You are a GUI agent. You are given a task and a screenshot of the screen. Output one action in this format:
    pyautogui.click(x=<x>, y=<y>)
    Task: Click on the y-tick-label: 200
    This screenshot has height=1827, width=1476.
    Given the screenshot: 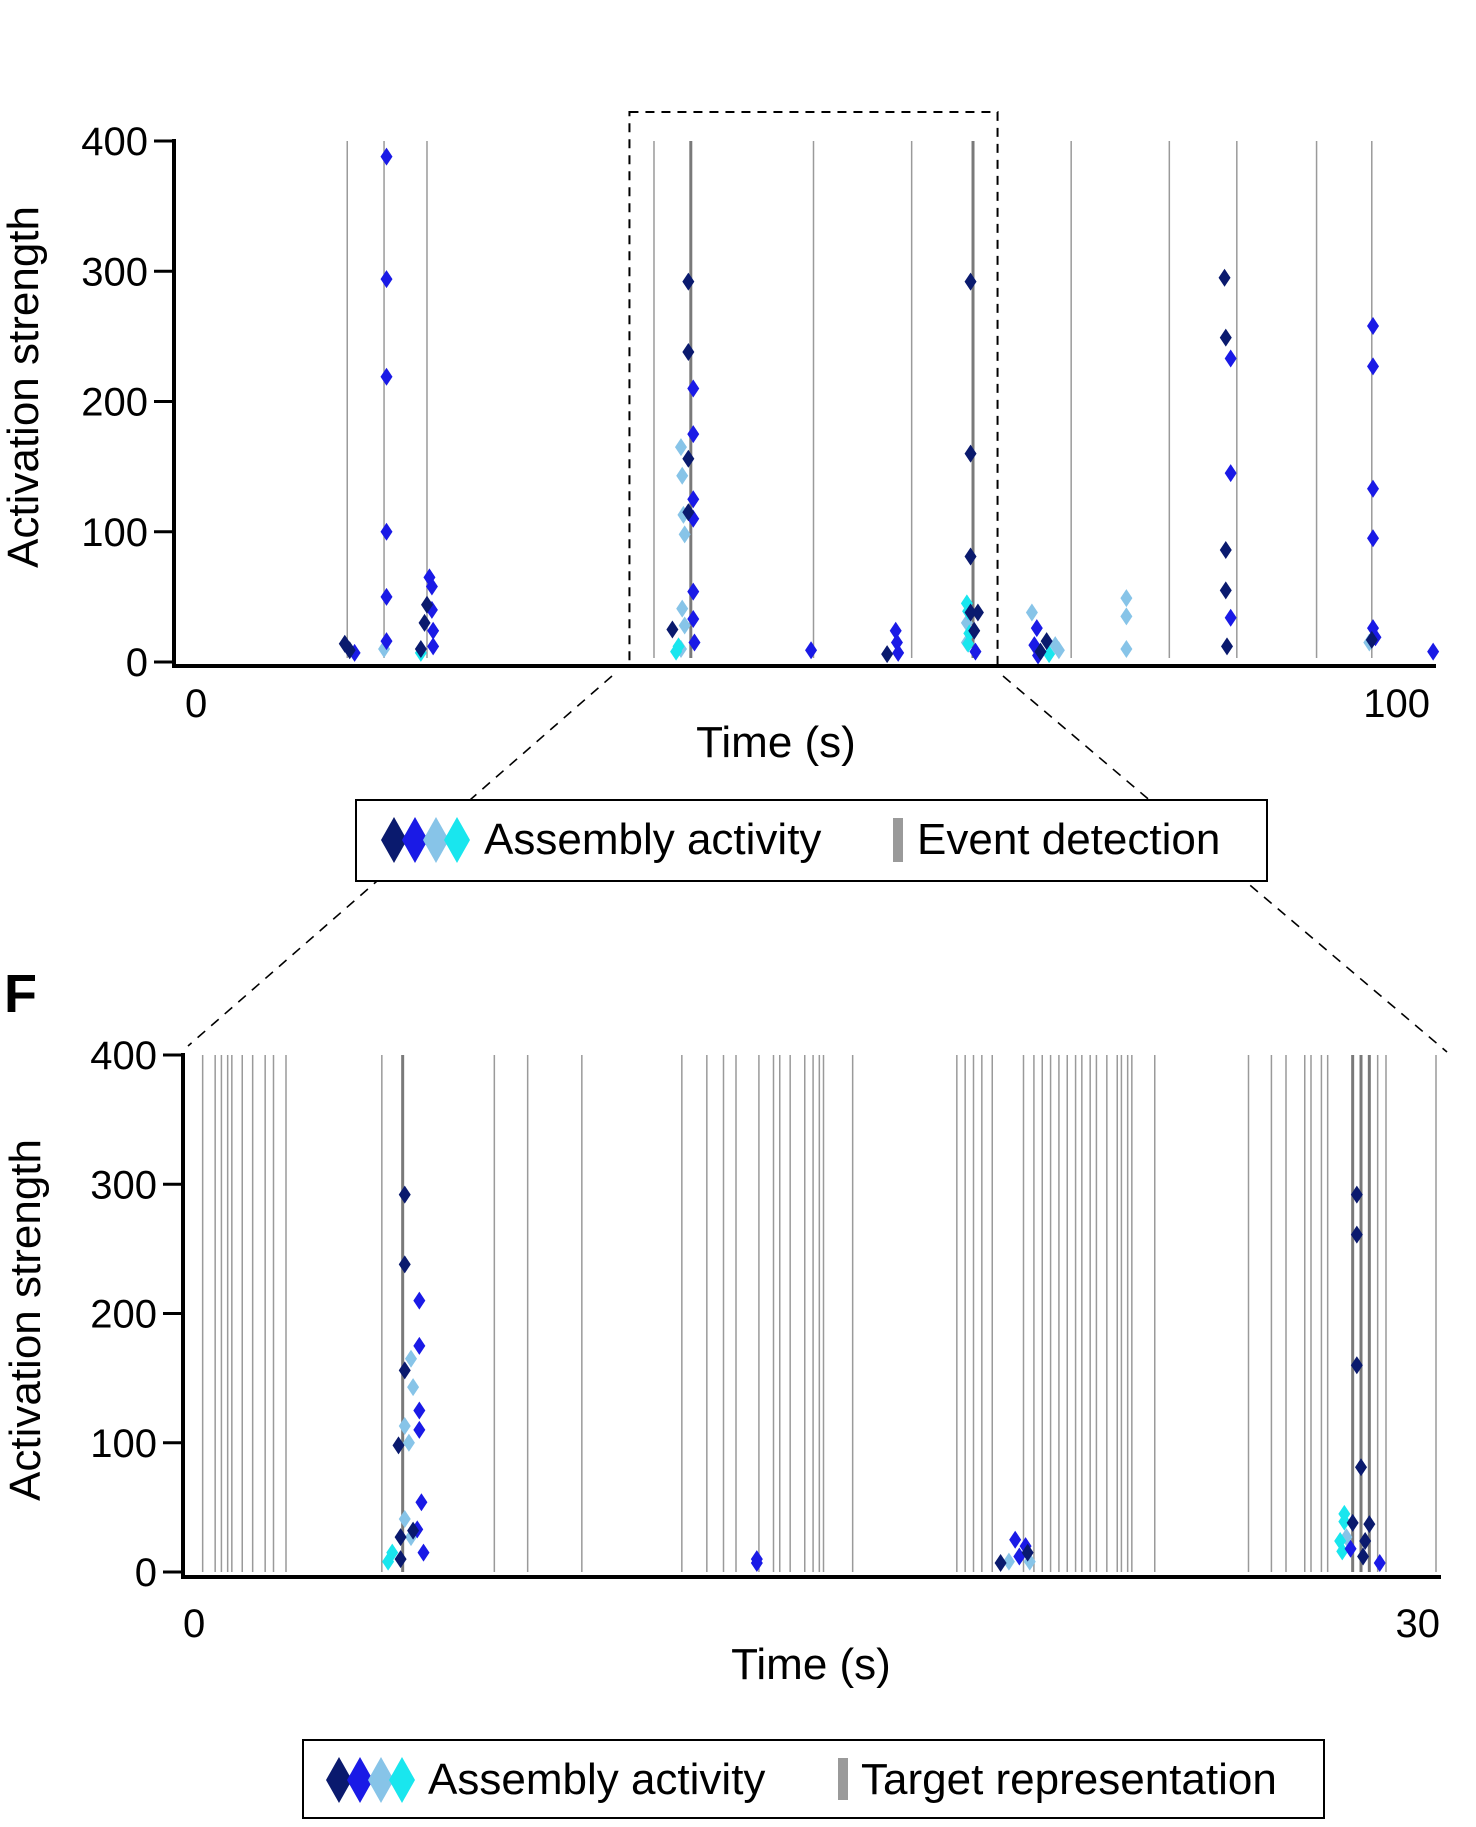 What is the action you would take?
    pyautogui.click(x=123, y=1315)
    